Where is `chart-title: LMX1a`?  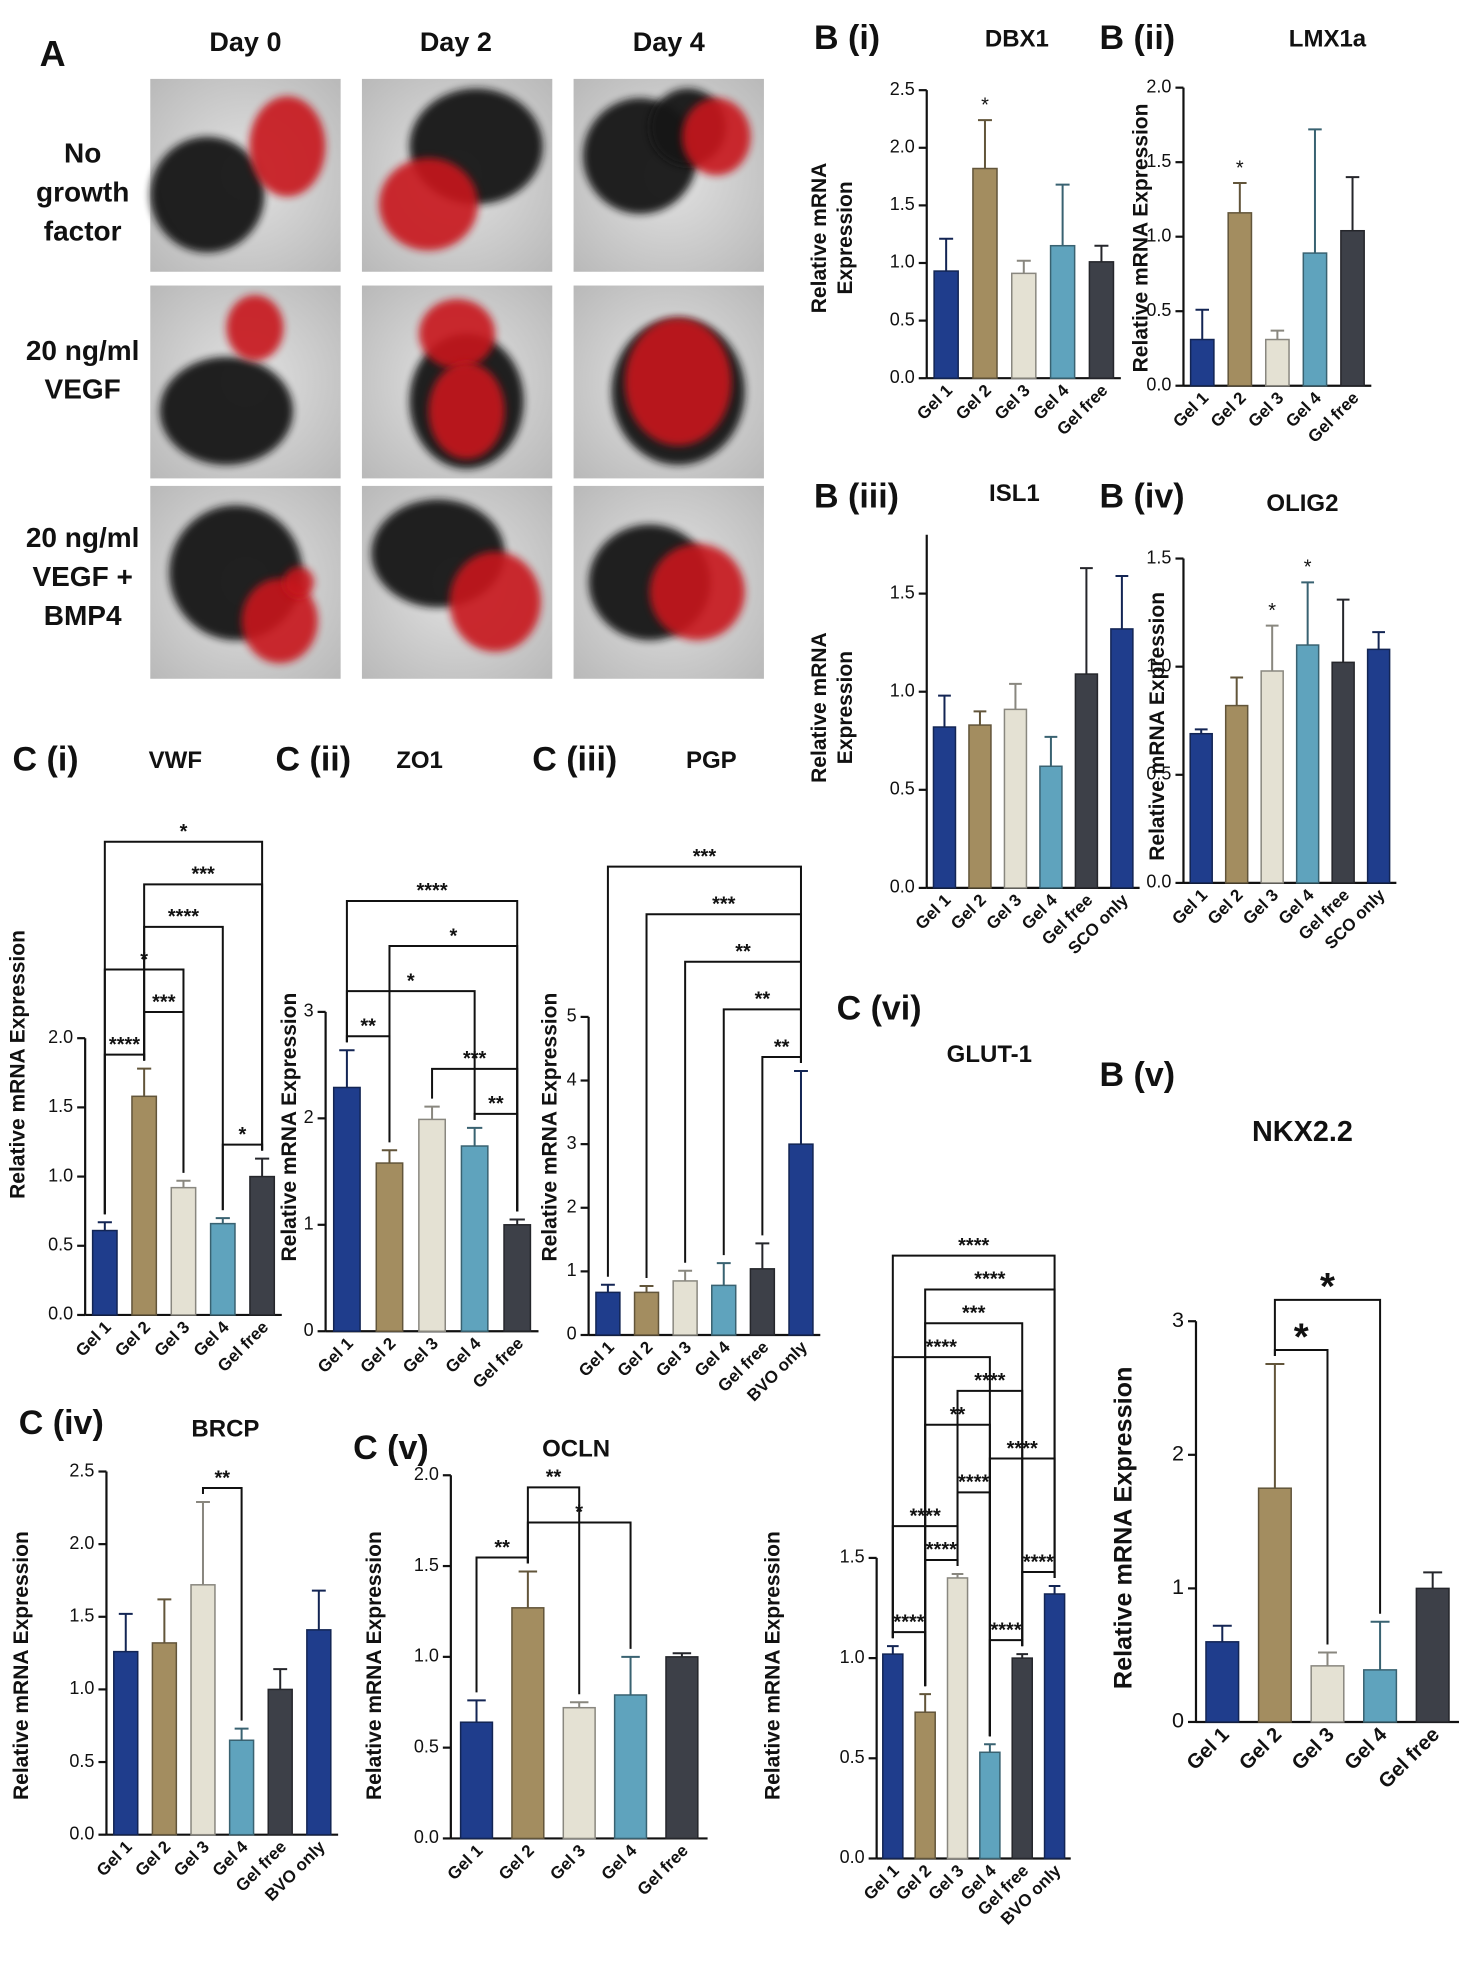
chart-title: LMX1a is located at coordinates (1328, 38).